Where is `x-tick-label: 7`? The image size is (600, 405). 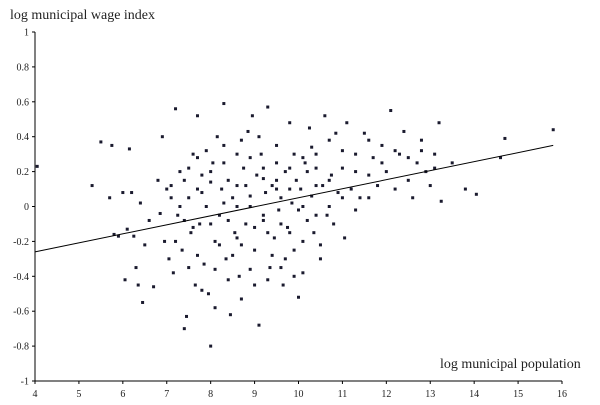 x-tick-label: 7 is located at coordinates (166, 394).